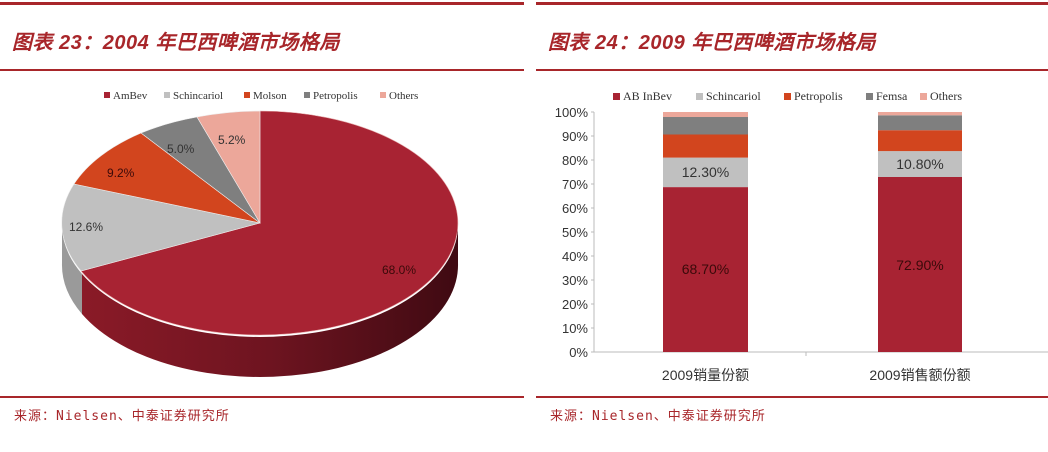 This screenshot has width=1048, height=452. I want to click on y-tick-label: 20%, so click(575, 304).